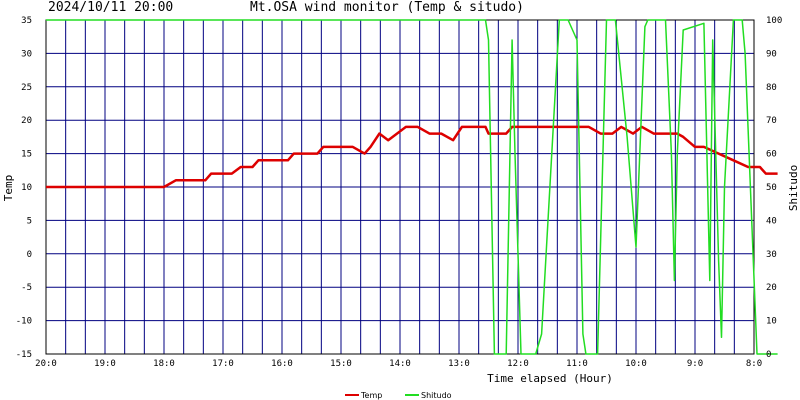 This screenshot has height=400, width=800. What do you see at coordinates (771, 288) in the screenshot?
I see `y-tick-label-right: 20` at bounding box center [771, 288].